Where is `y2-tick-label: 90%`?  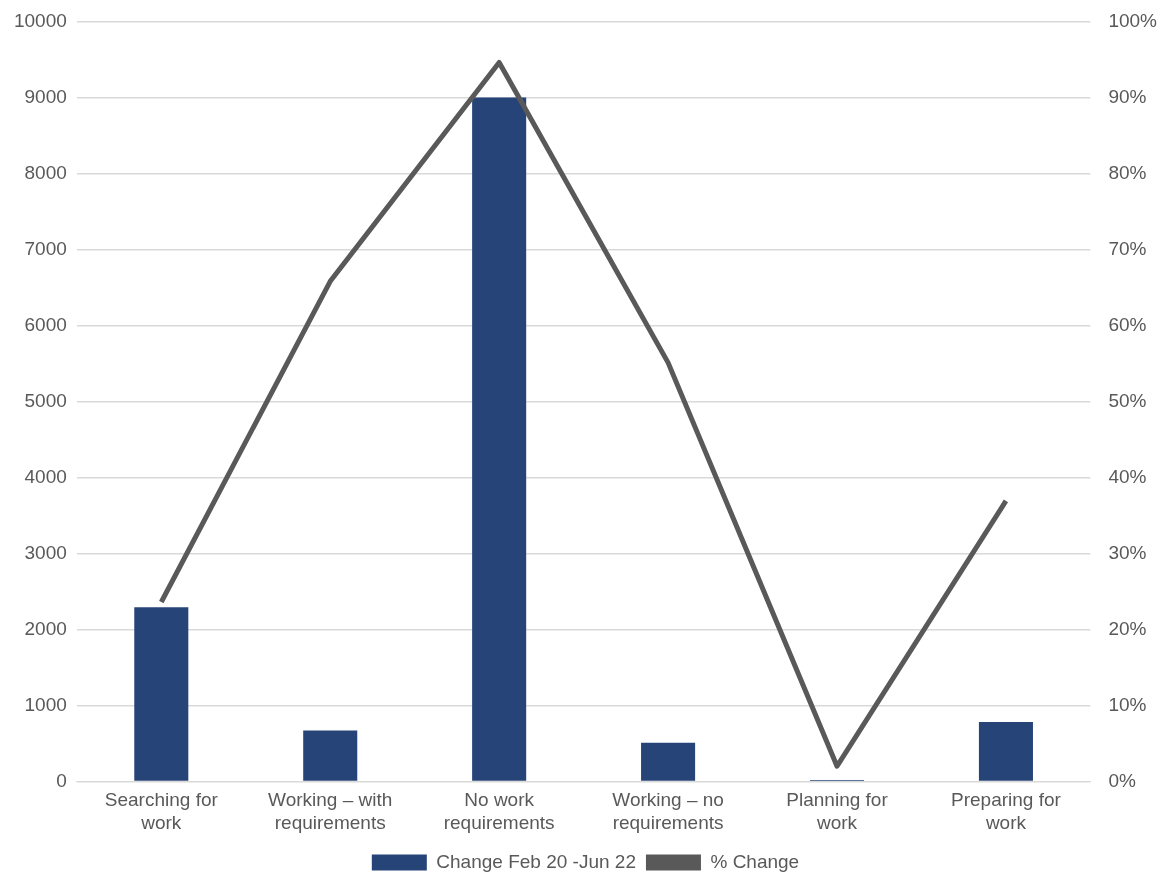
y2-tick-label: 90% is located at coordinates (1127, 96).